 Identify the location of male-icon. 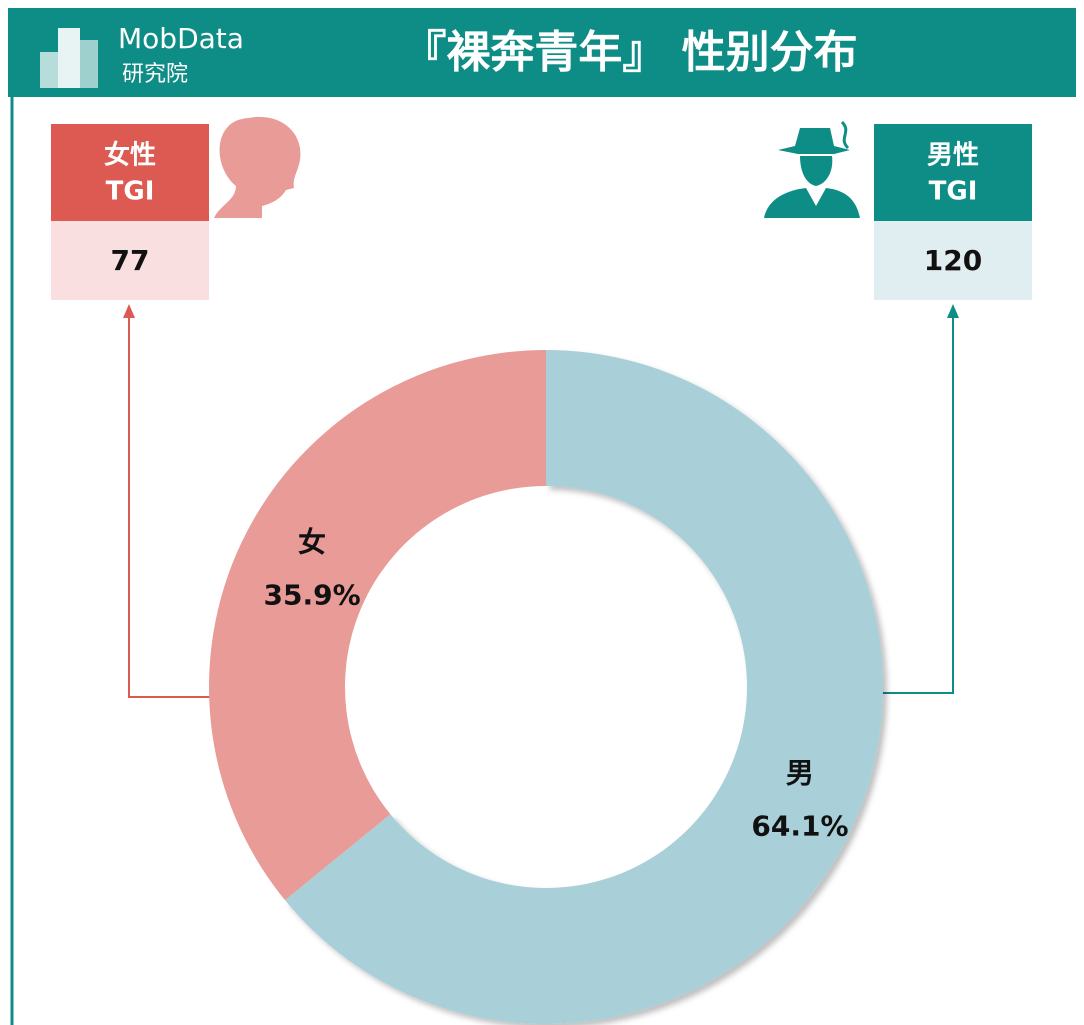
(812, 169).